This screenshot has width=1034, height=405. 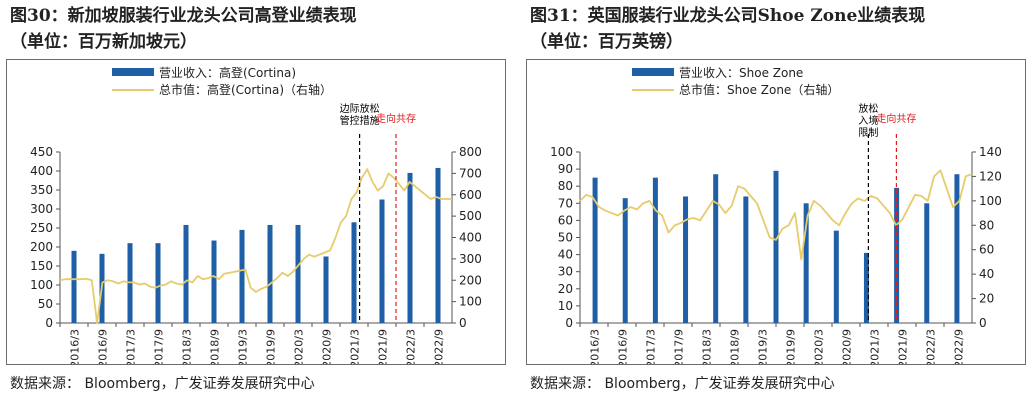 What do you see at coordinates (470, 259) in the screenshot?
I see `y-right-tick-label: 300` at bounding box center [470, 259].